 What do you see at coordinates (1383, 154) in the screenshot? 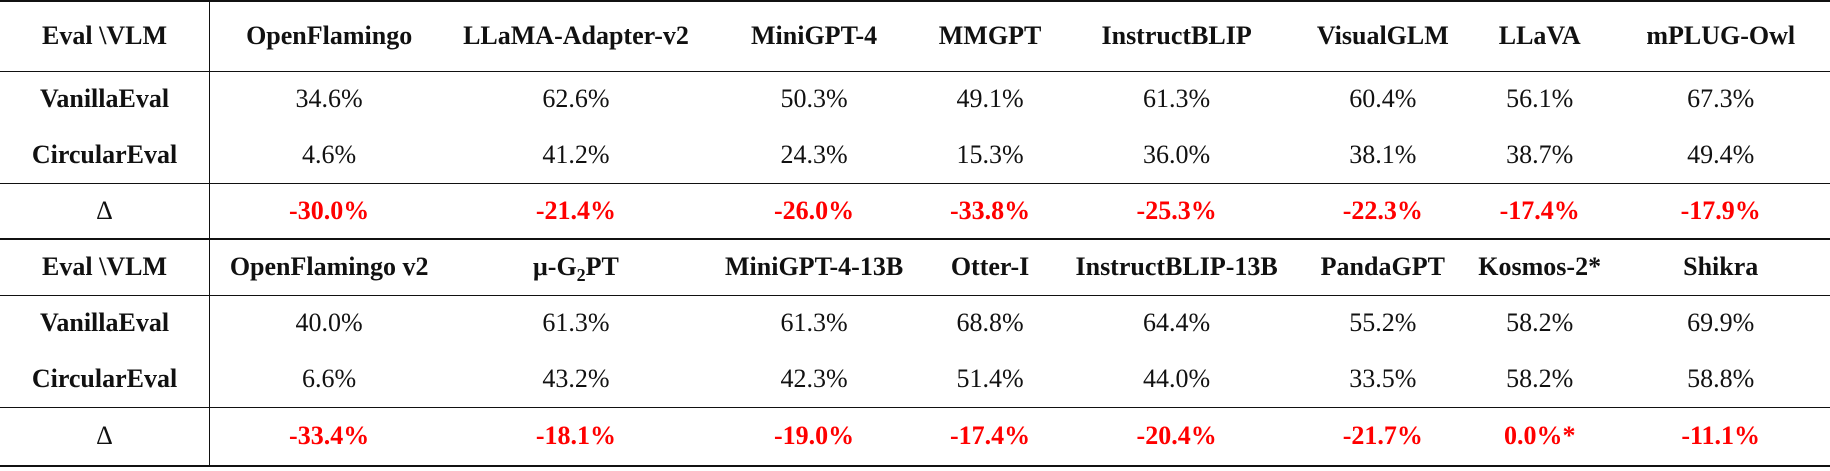
I see `table-cell: 38.1%` at bounding box center [1383, 154].